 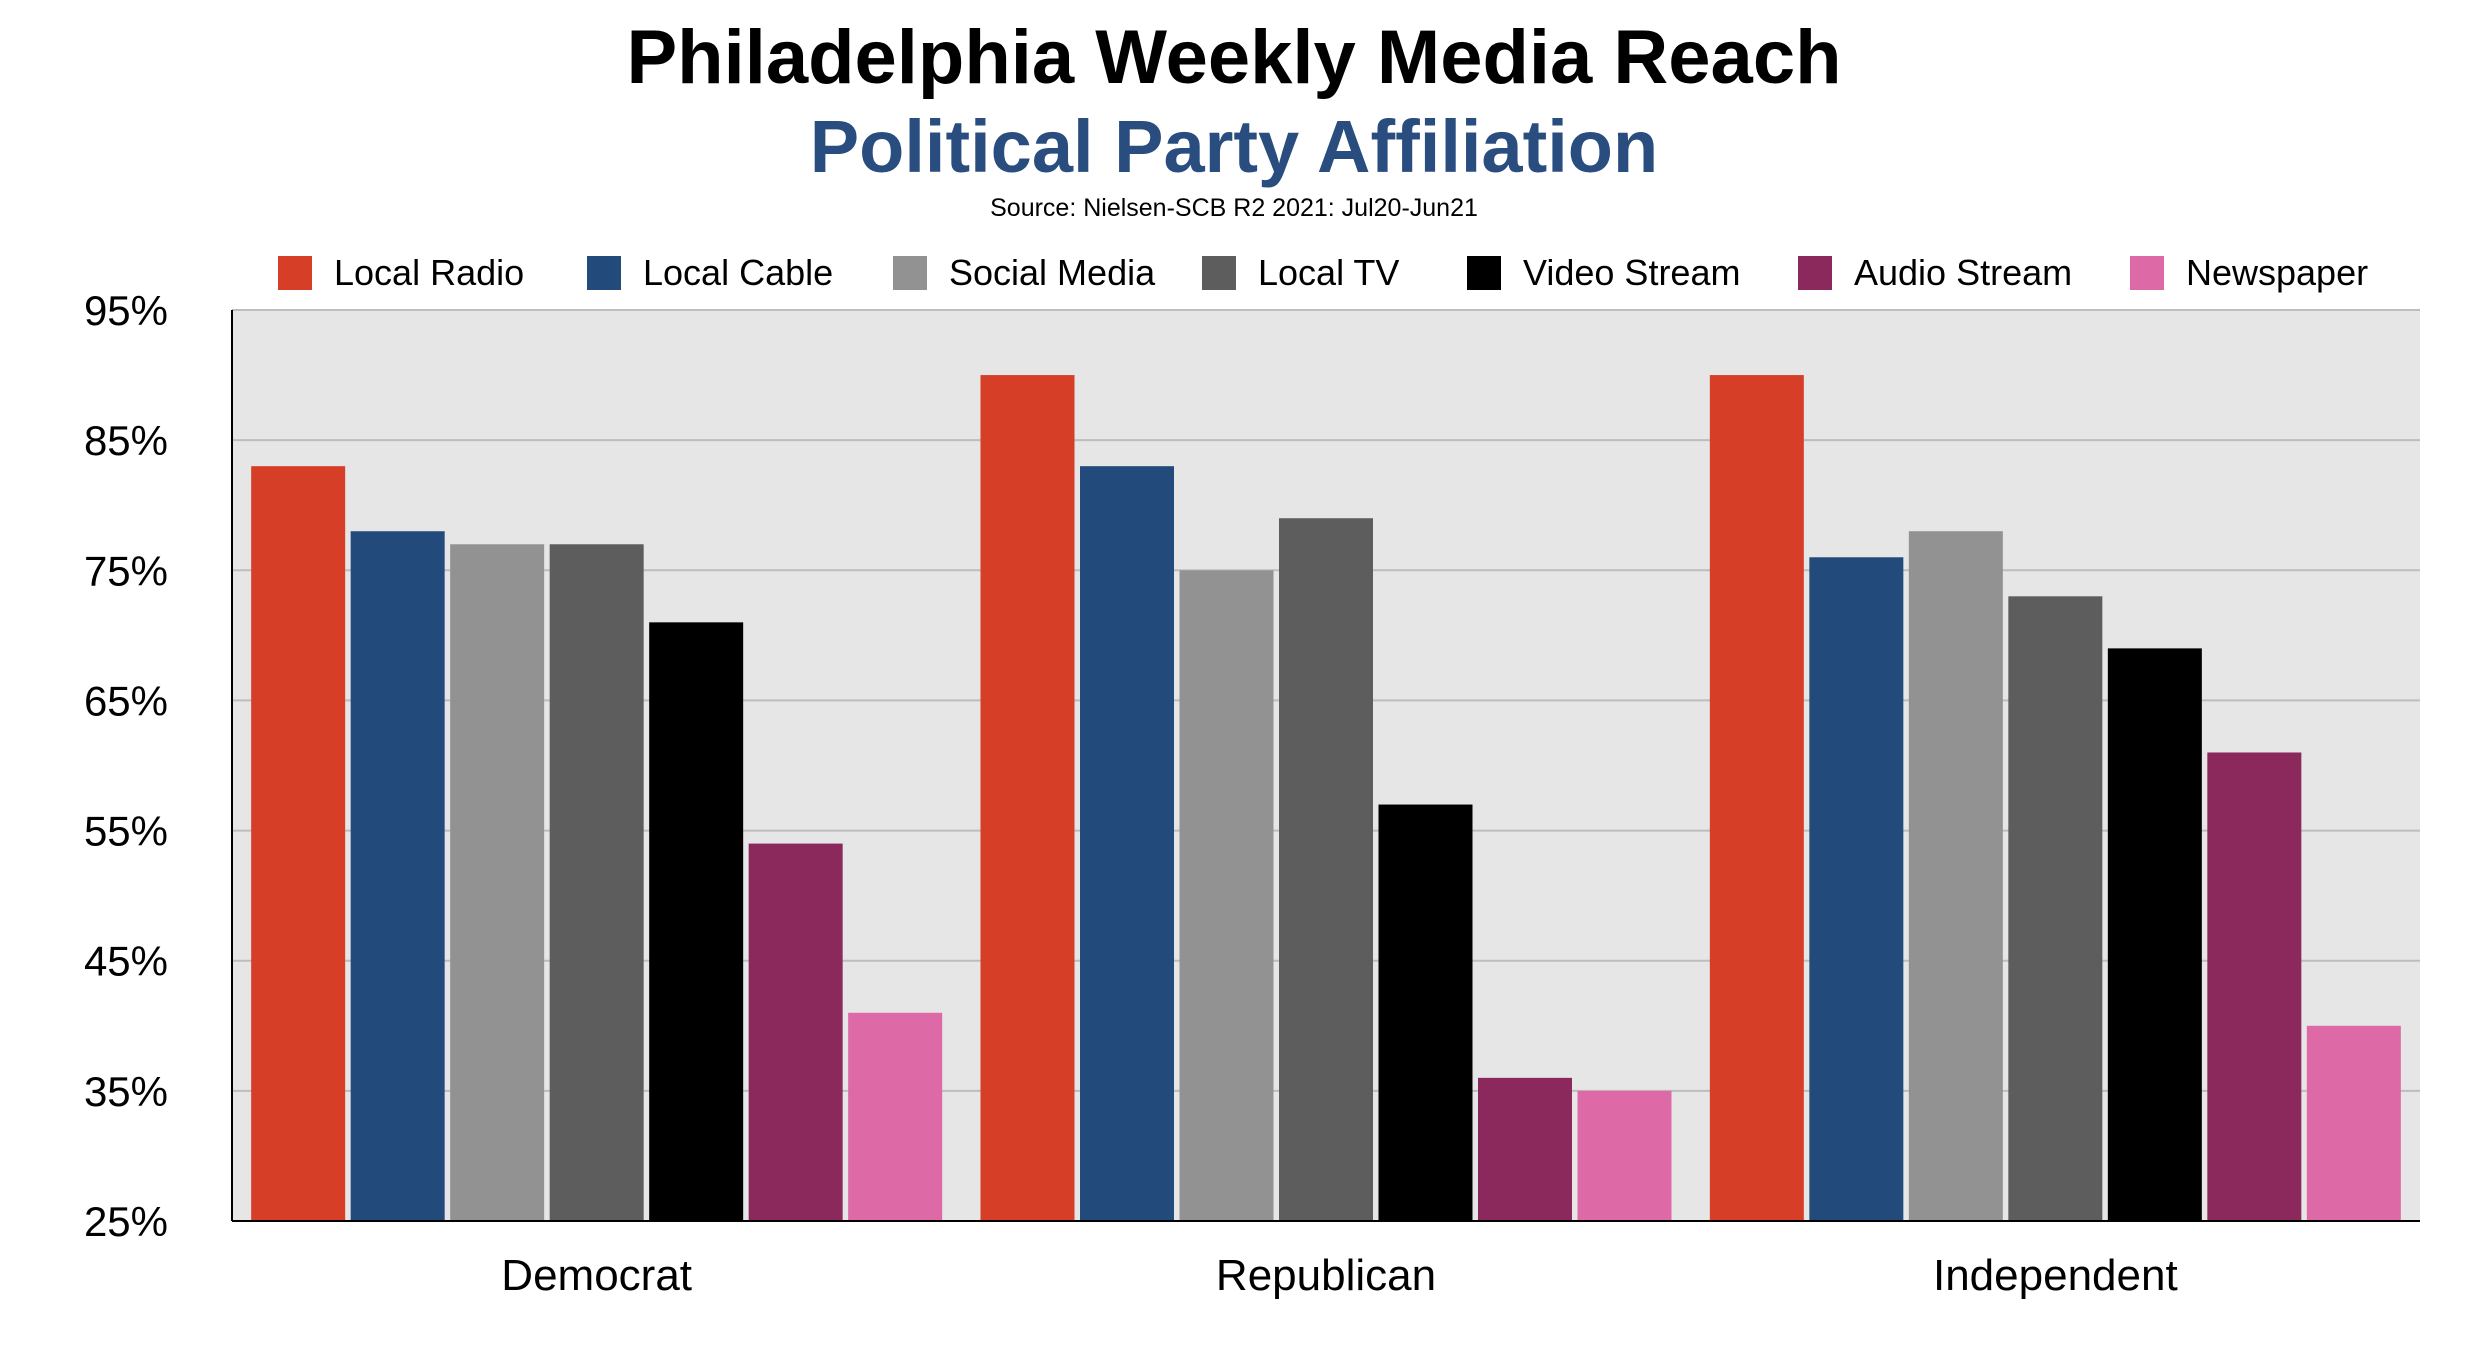 What do you see at coordinates (126, 1091) in the screenshot?
I see `y-tick-label: 35%` at bounding box center [126, 1091].